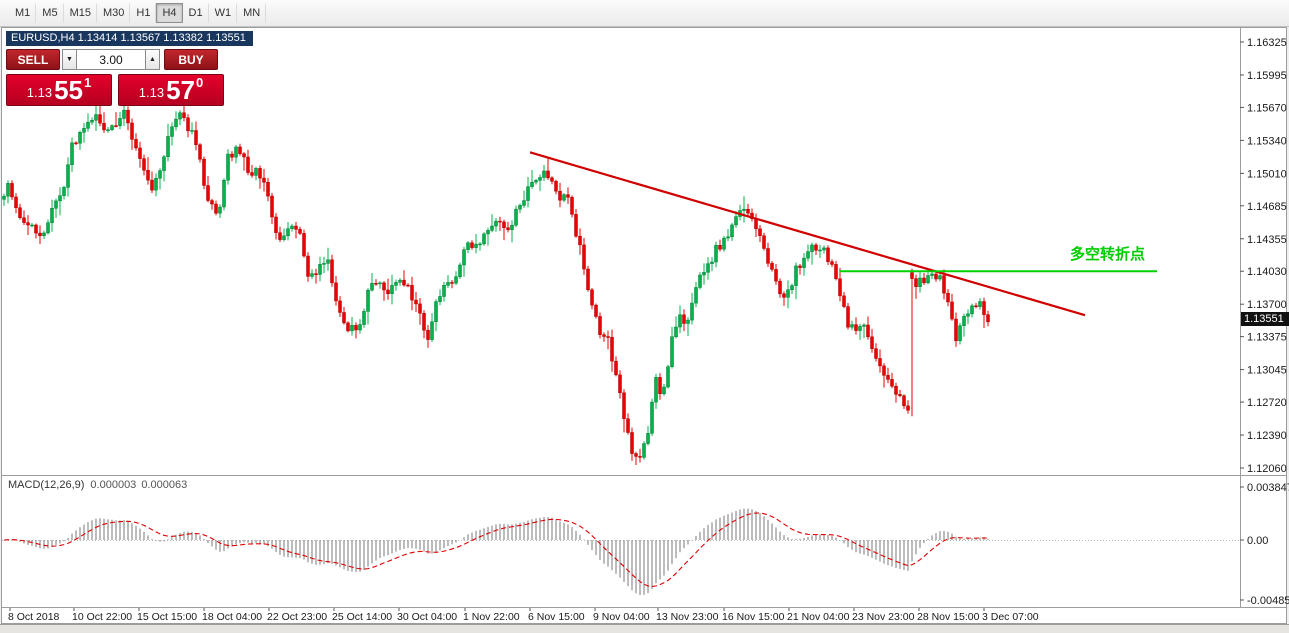 This screenshot has height=633, width=1289. I want to click on price-axis-label: 1.13700, so click(1267, 305).